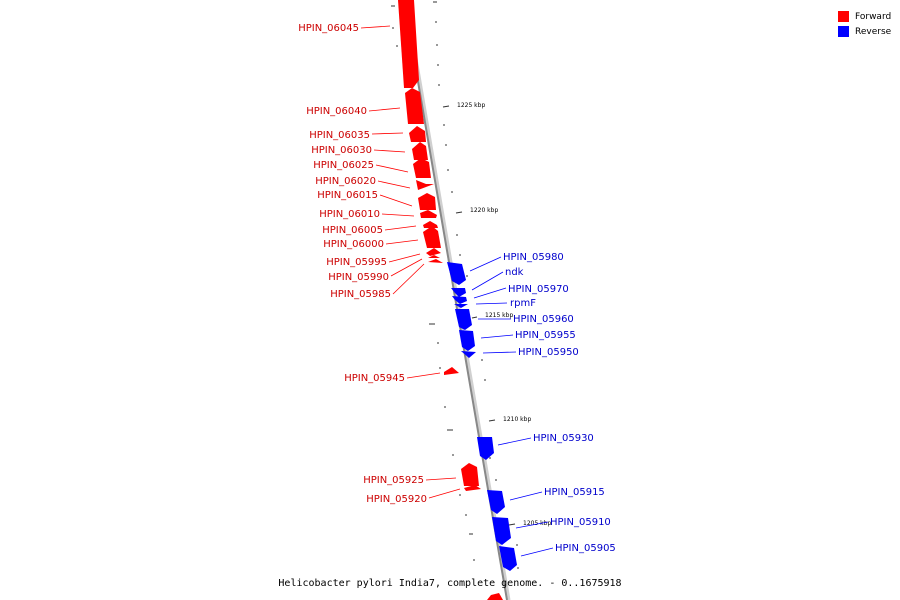 The height and width of the screenshot is (600, 900). Describe the element at coordinates (360, 294) in the screenshot. I see `gene-label-HPIN_05985: HPIN_05985` at that location.